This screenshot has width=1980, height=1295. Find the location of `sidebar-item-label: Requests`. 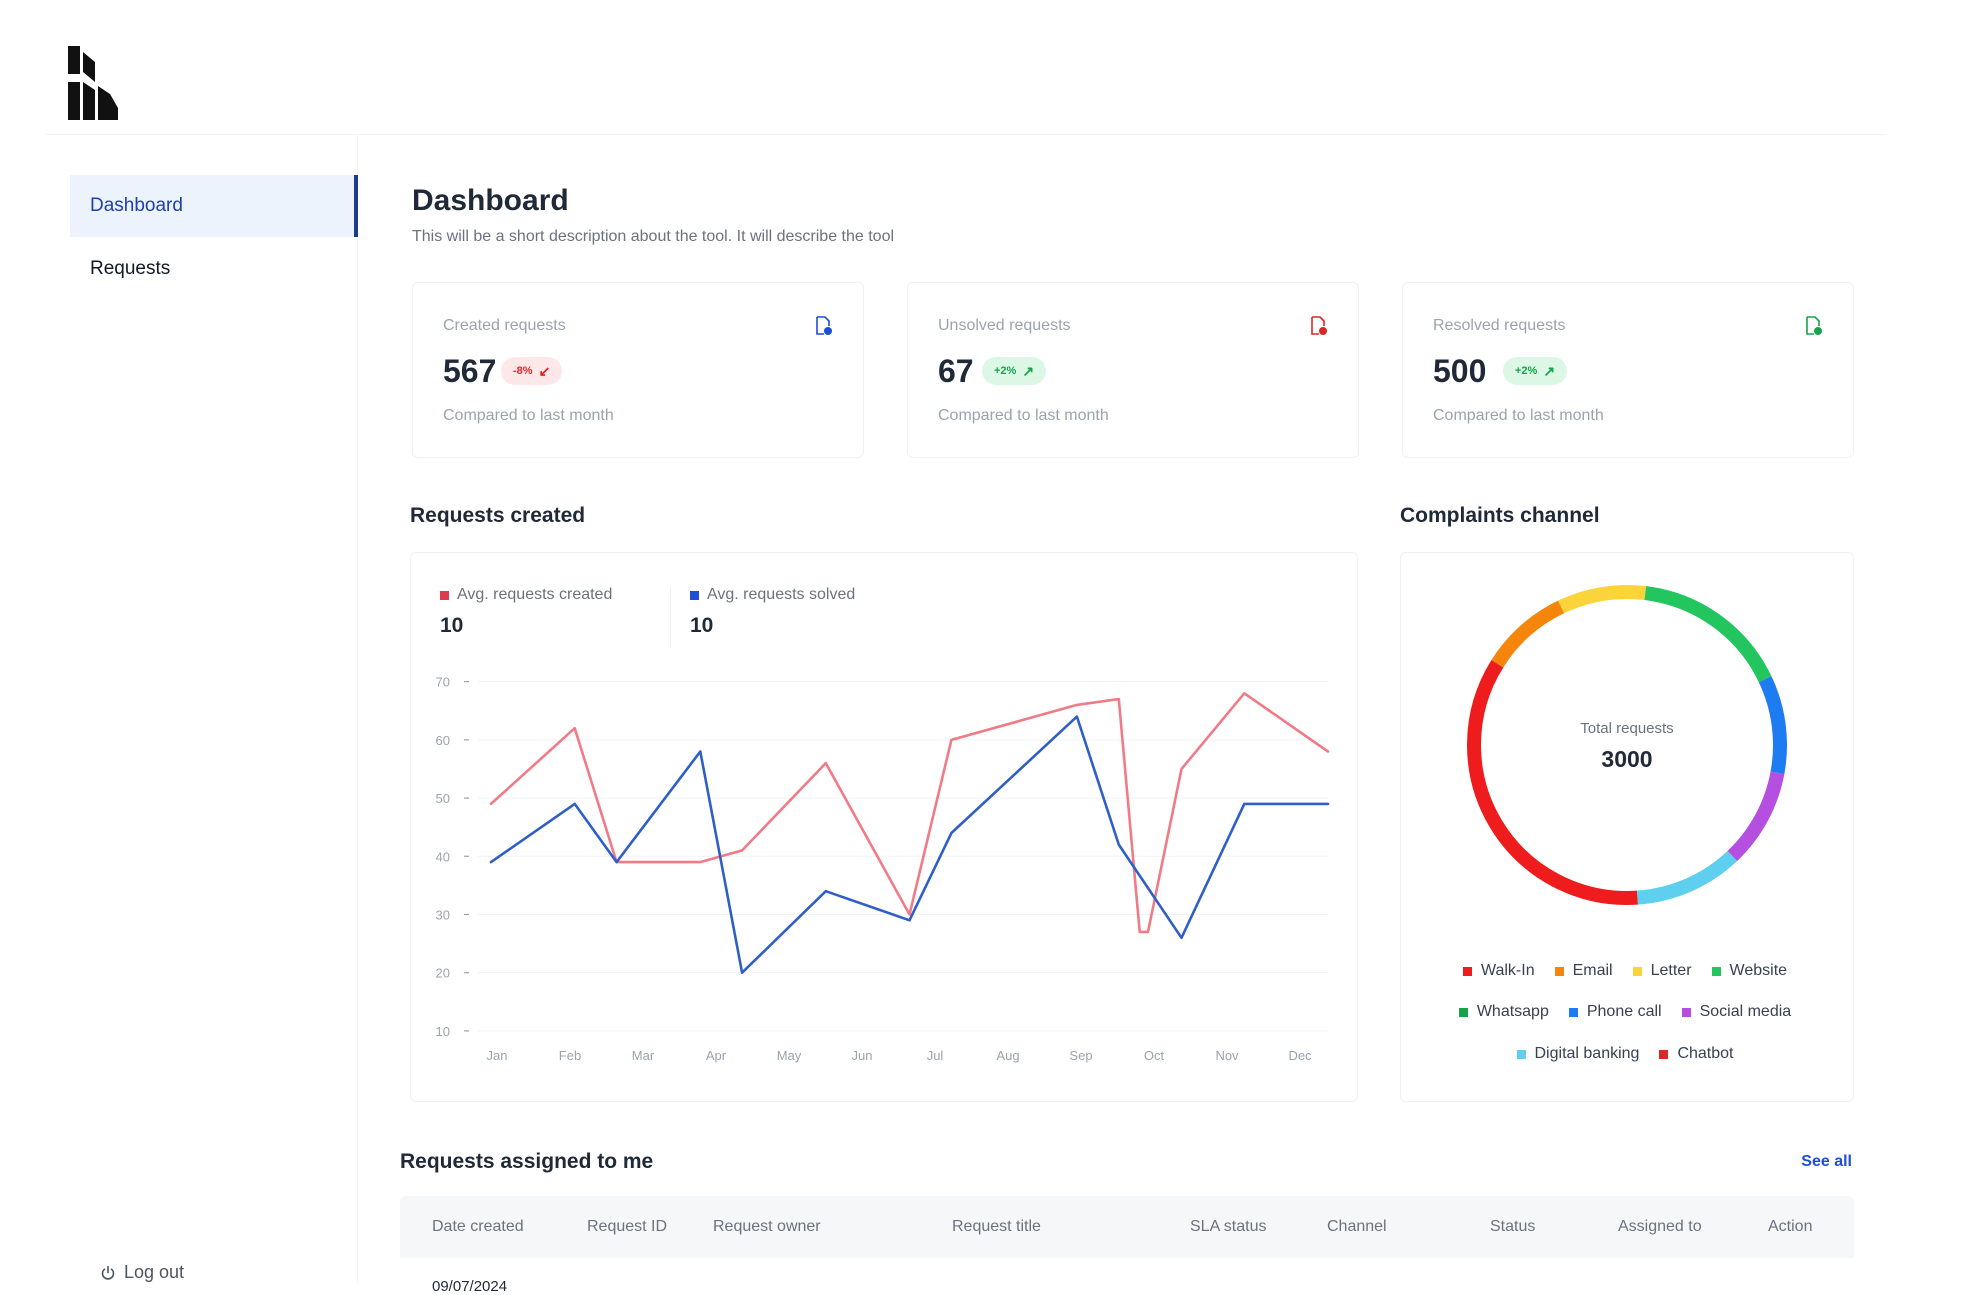

sidebar-item-label: Requests is located at coordinates (130, 268).